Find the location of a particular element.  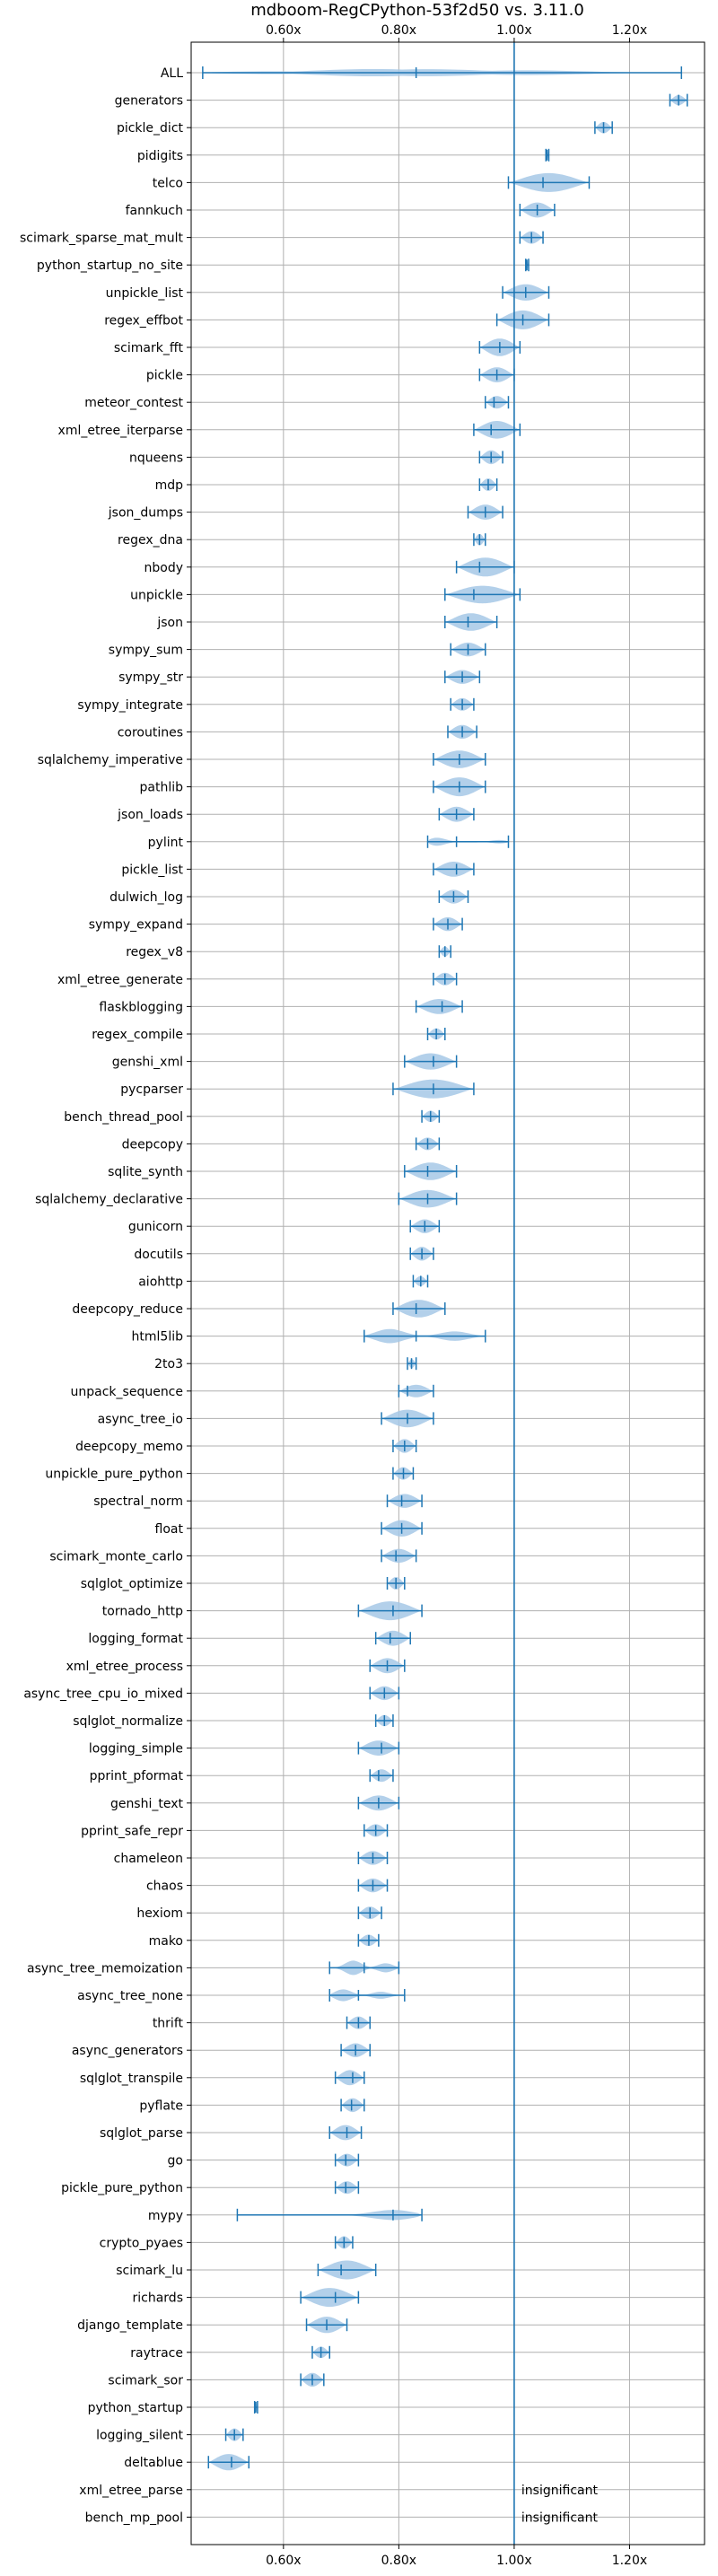

category-label: sqlalchemy_imperative is located at coordinates (110, 760).